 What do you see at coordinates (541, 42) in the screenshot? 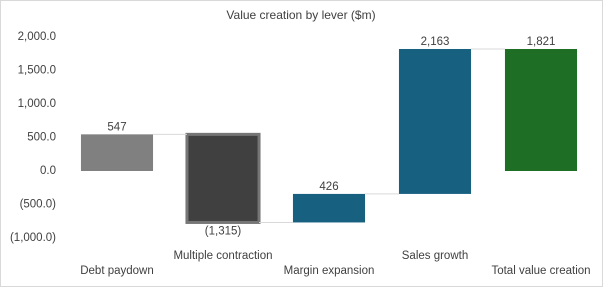
I see `data-label: 1,821` at bounding box center [541, 42].